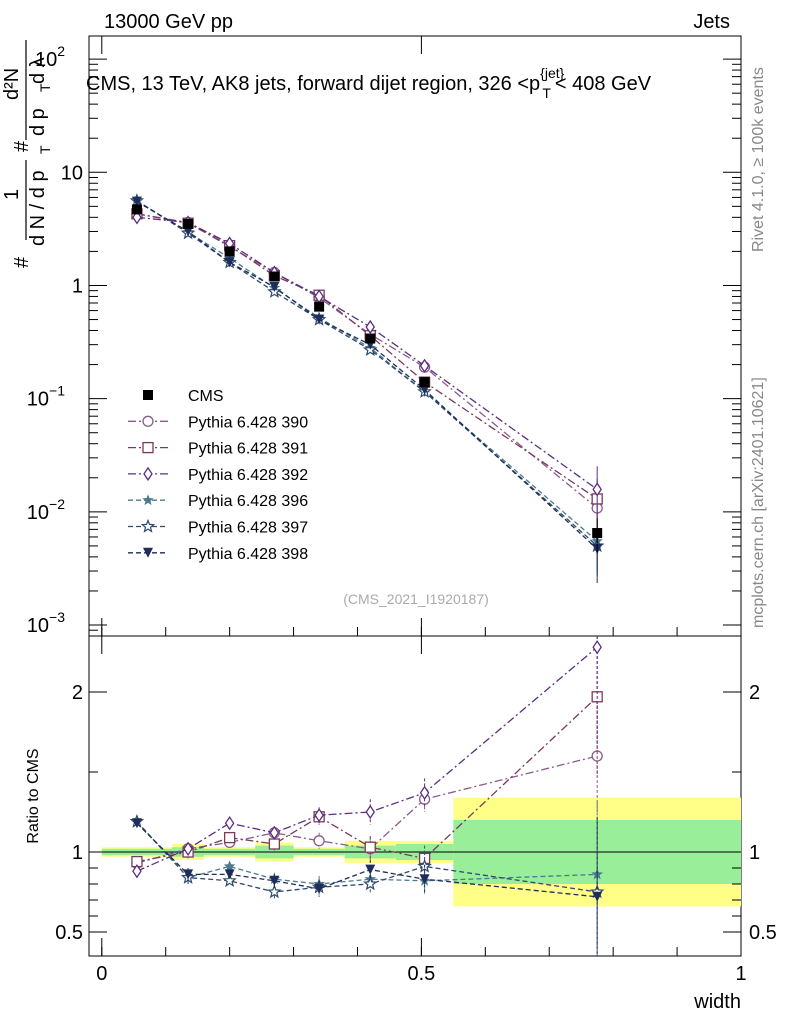  Describe the element at coordinates (717, 1002) in the screenshot. I see `x-axis-label: width` at that location.